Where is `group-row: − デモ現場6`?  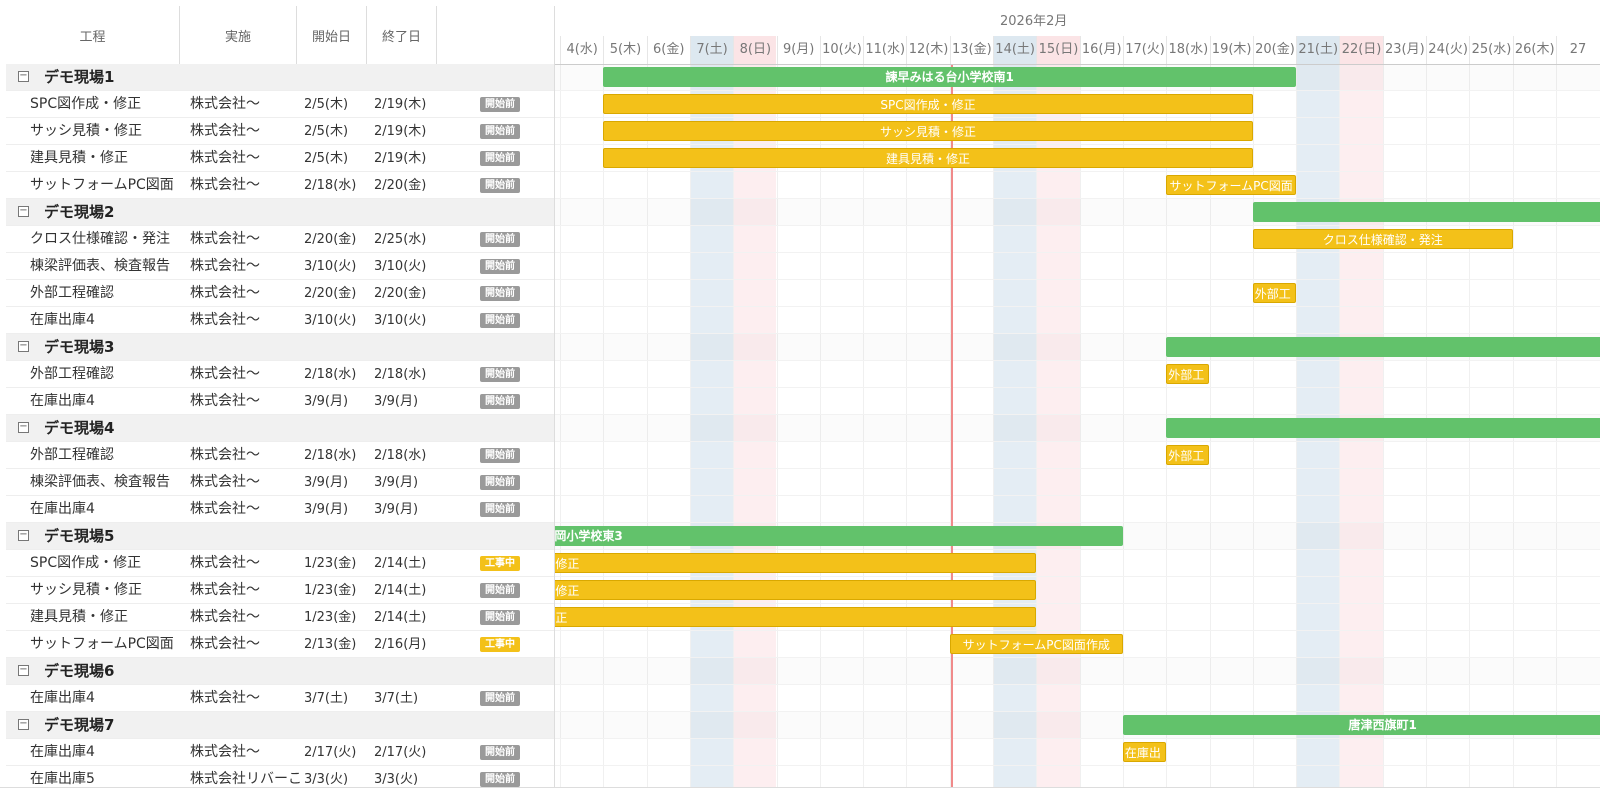 group-row: − デモ現場6 is located at coordinates (280, 671).